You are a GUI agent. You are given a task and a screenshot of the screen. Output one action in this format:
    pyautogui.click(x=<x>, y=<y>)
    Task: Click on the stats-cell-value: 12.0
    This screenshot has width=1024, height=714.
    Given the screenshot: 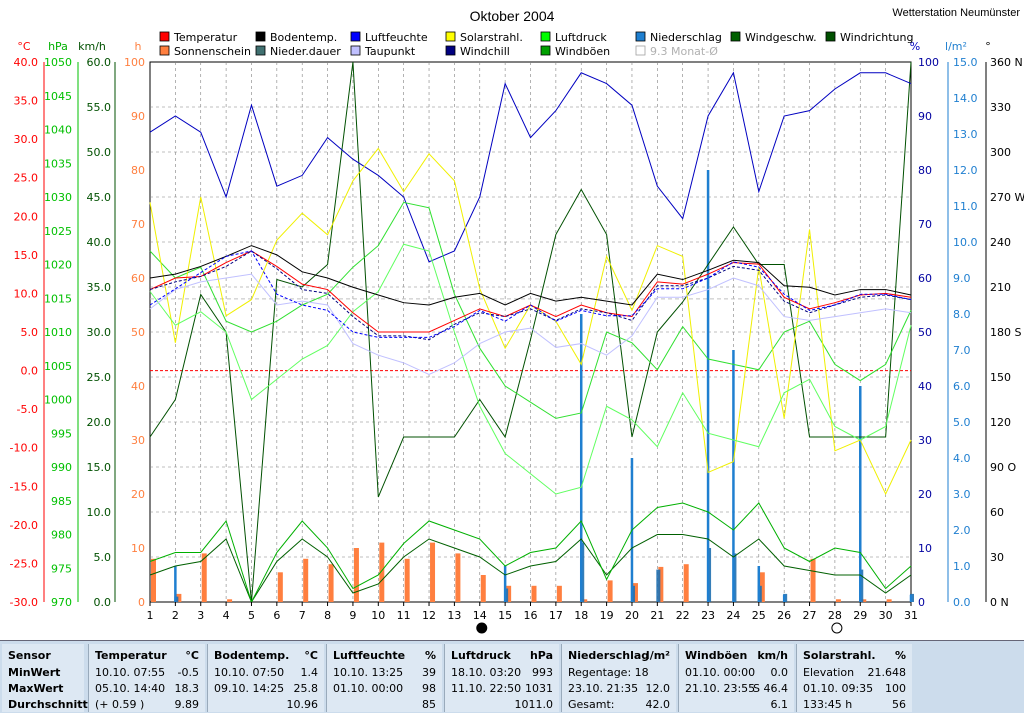 What is the action you would take?
    pyautogui.click(x=658, y=688)
    